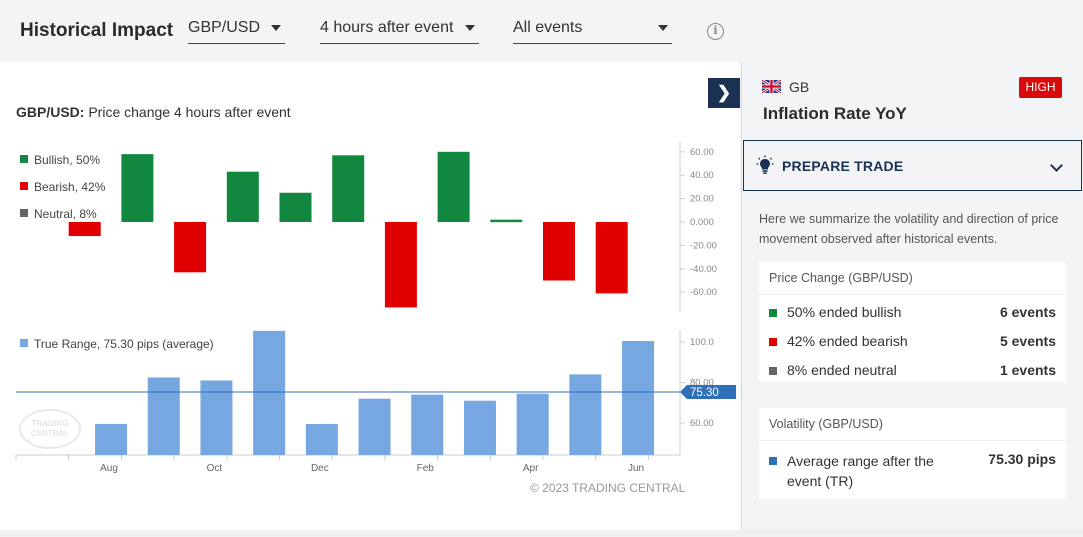 This screenshot has height=537, width=1083. What do you see at coordinates (773, 342) in the screenshot?
I see `bearish-legend-square` at bounding box center [773, 342].